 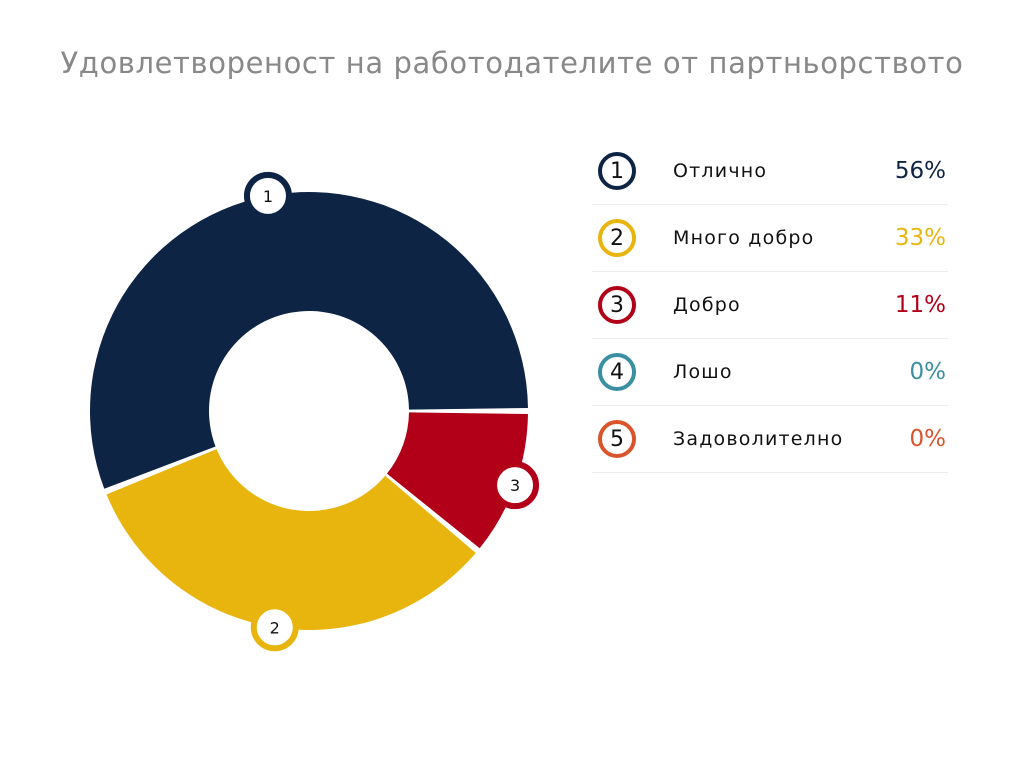 I want to click on legend-value-3: 11%, so click(x=920, y=305).